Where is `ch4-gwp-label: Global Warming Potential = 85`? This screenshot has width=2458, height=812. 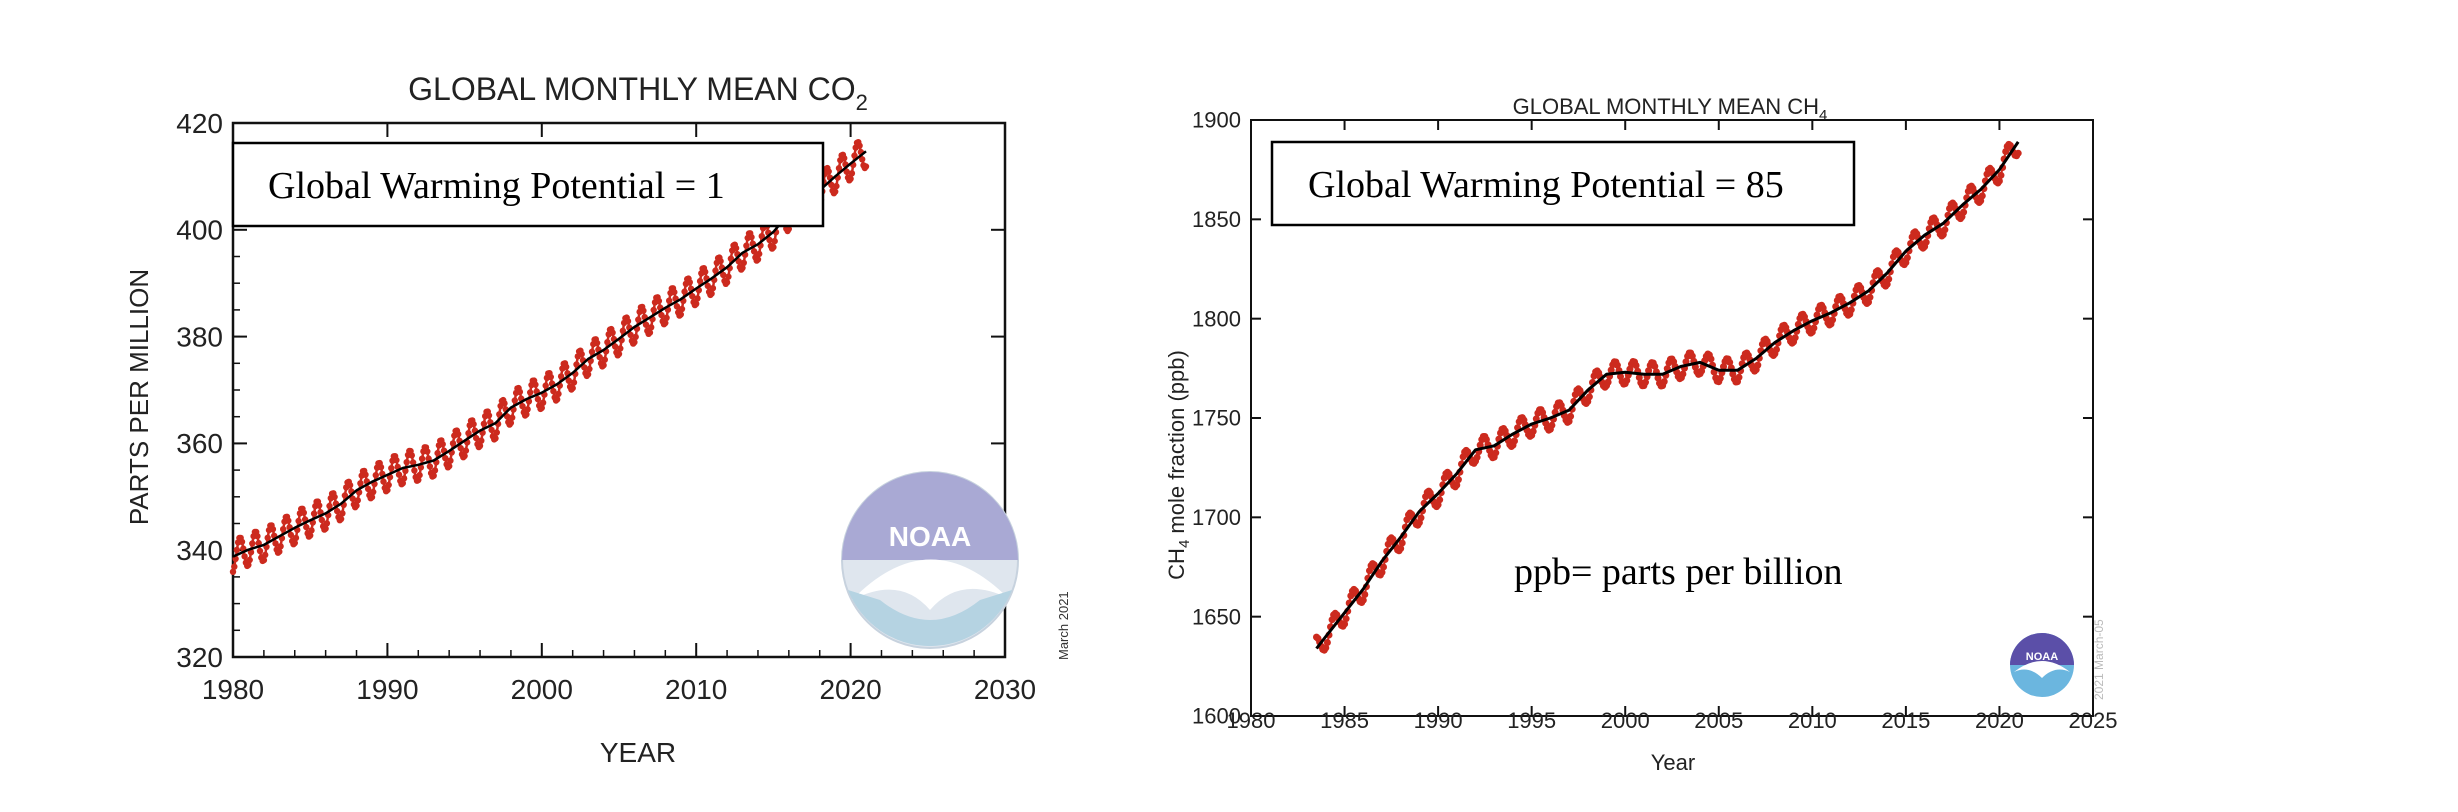 ch4-gwp-label: Global Warming Potential = 85 is located at coordinates (1546, 185).